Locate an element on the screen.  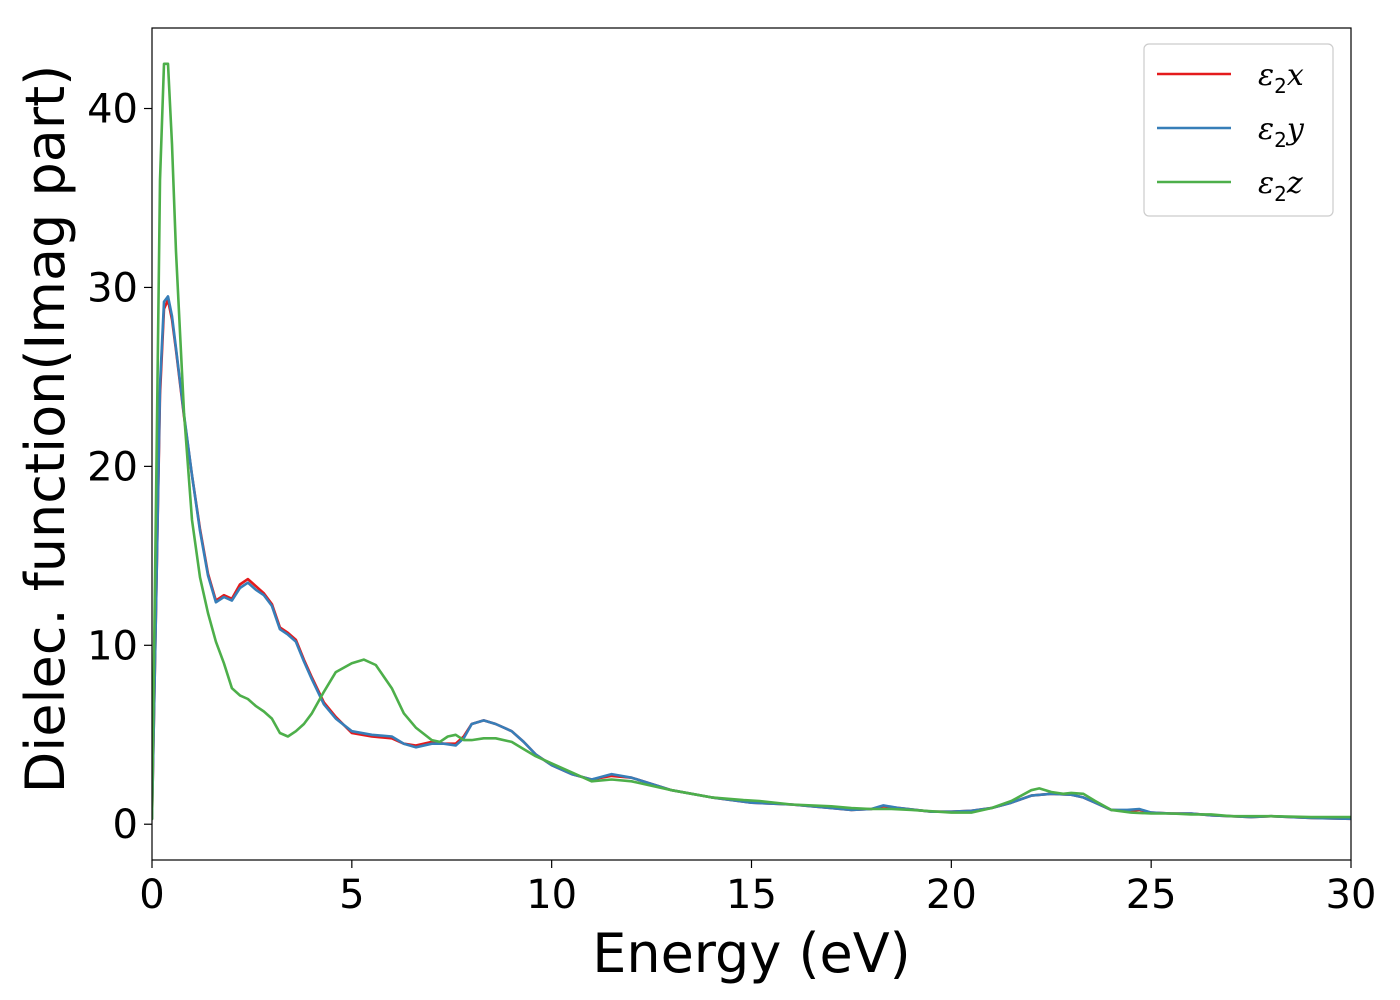
y-tick-label: 20 is located at coordinates (112, 467).